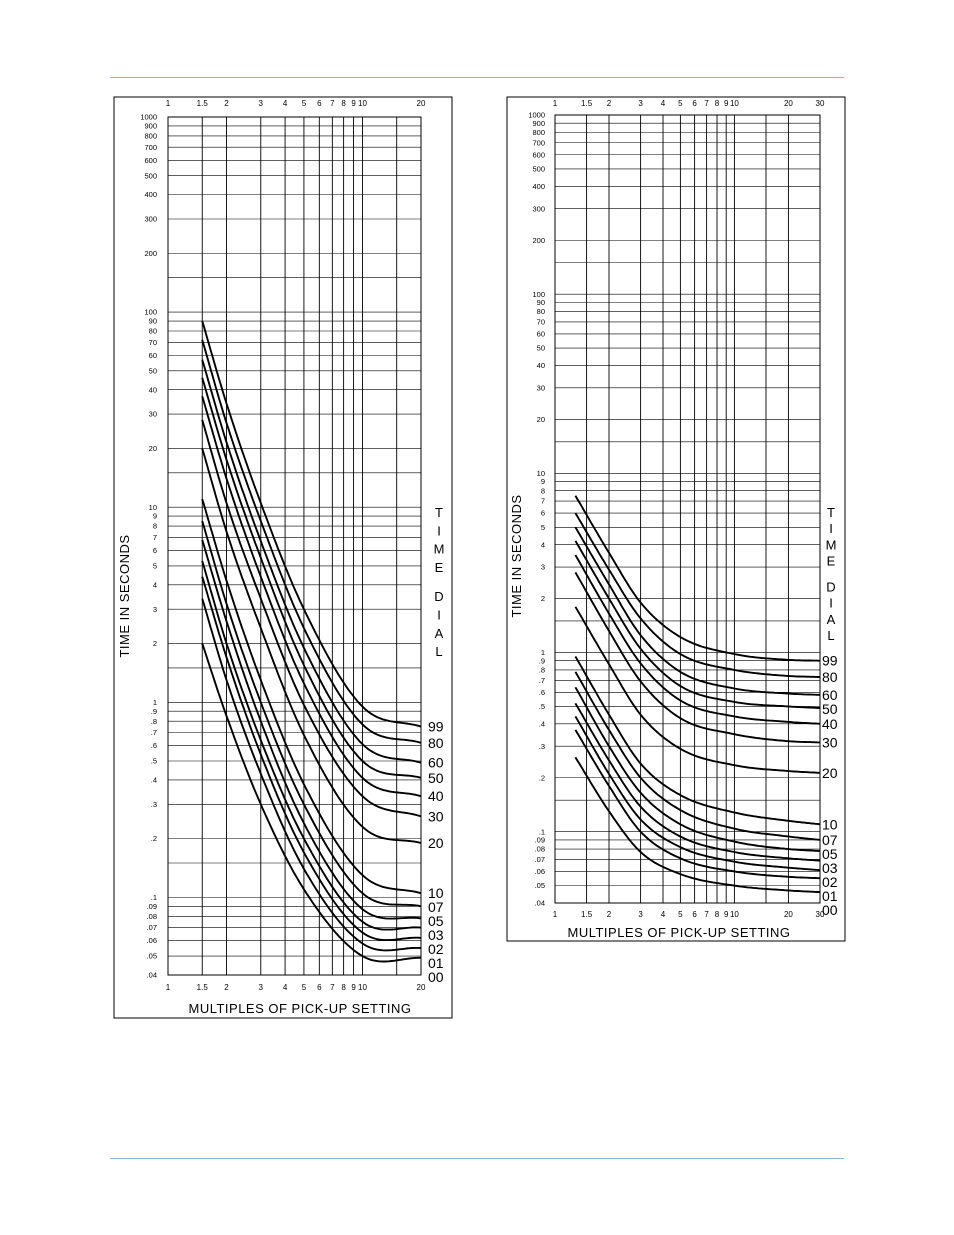 This screenshot has height=1235, width=954. What do you see at coordinates (541, 334) in the screenshot?
I see `y-tick-label: 60` at bounding box center [541, 334].